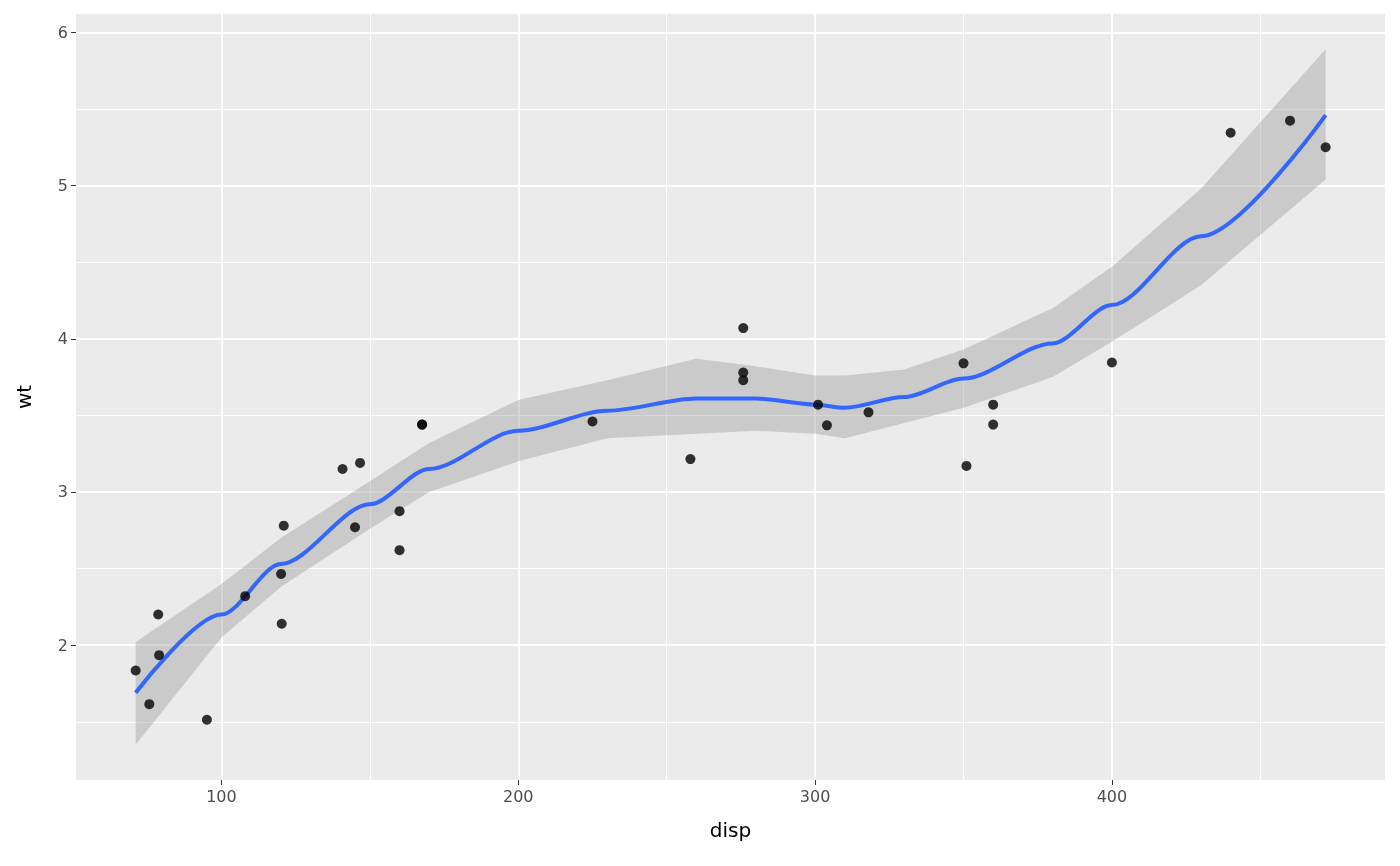 Image resolution: width=1400 pixels, height=866 pixels. Describe the element at coordinates (62, 492) in the screenshot. I see `y-tick-label: 3` at that location.